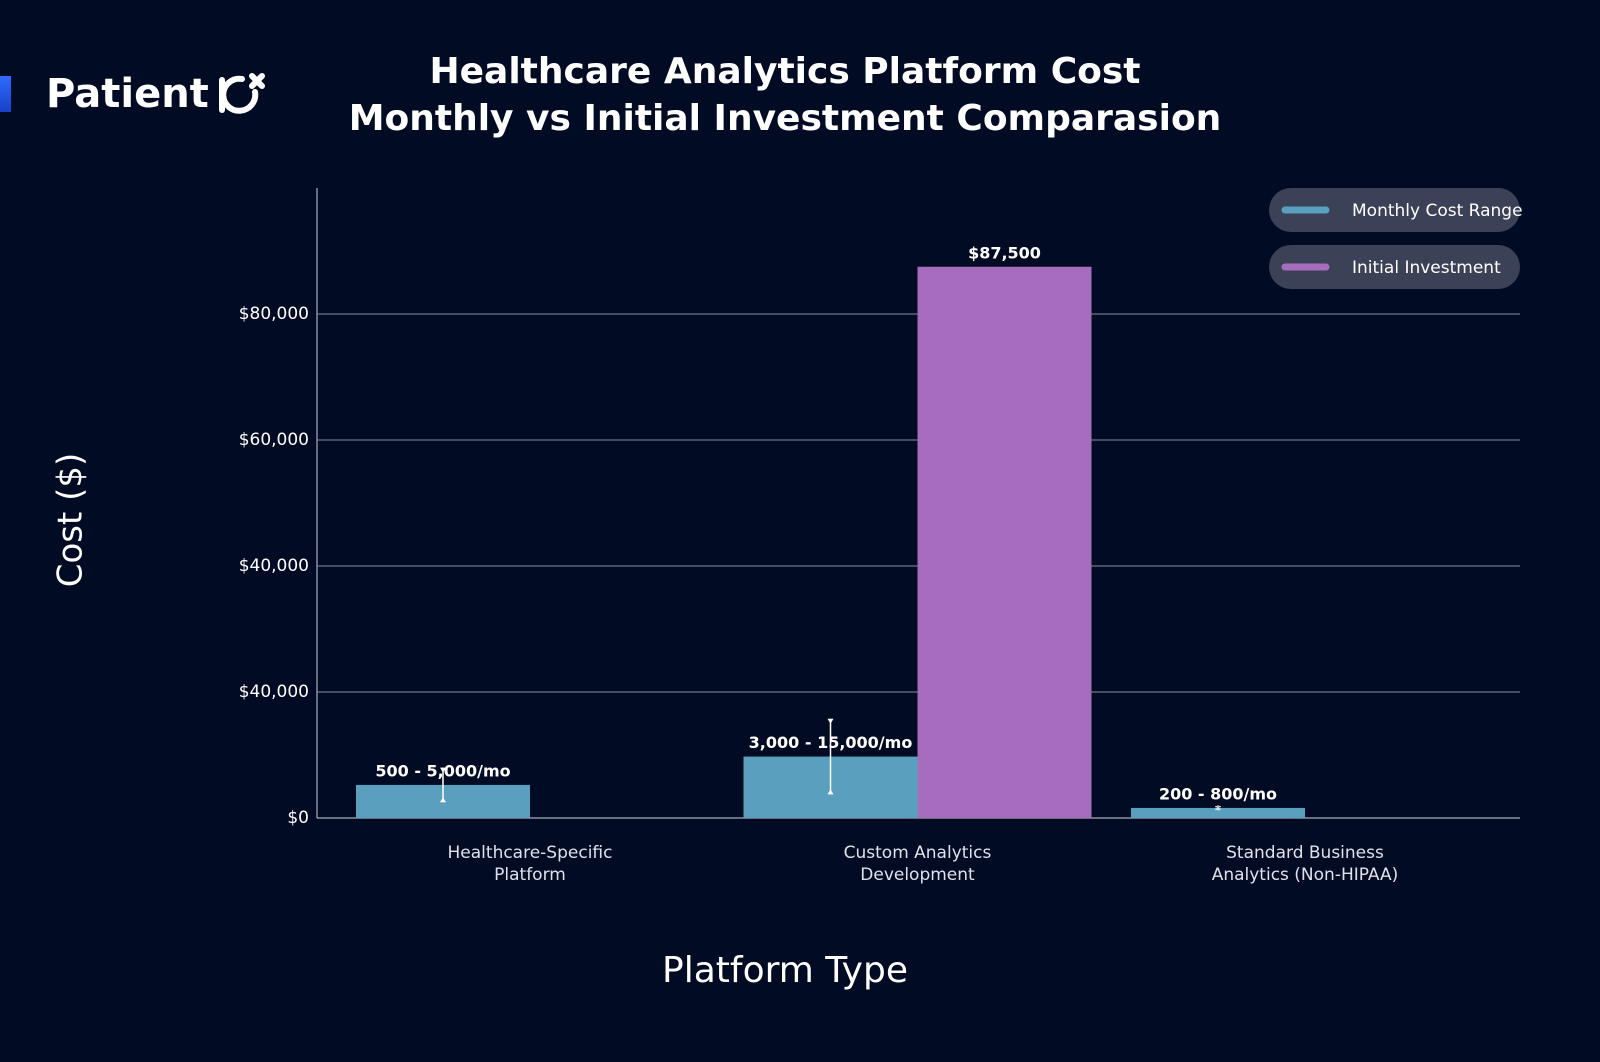 The image size is (1600, 1062). What do you see at coordinates (831, 742) in the screenshot?
I see `value-label: 3,000 - 15,000/mo` at bounding box center [831, 742].